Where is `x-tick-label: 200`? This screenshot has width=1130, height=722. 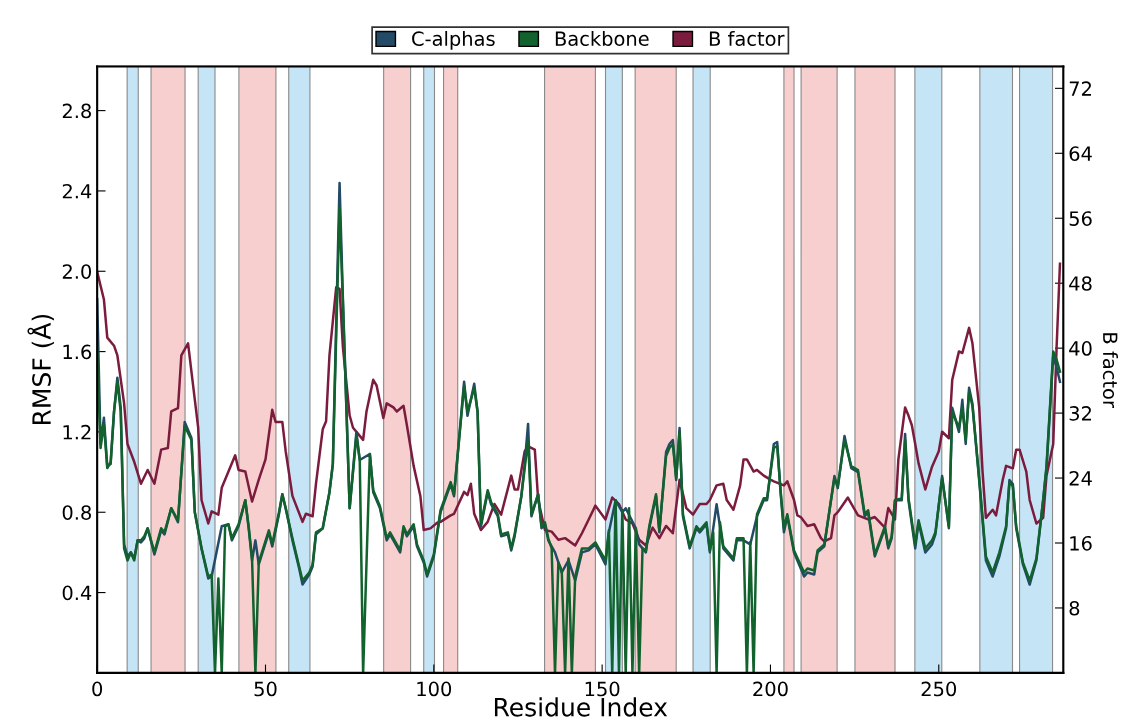 x-tick-label: 200 is located at coordinates (770, 689).